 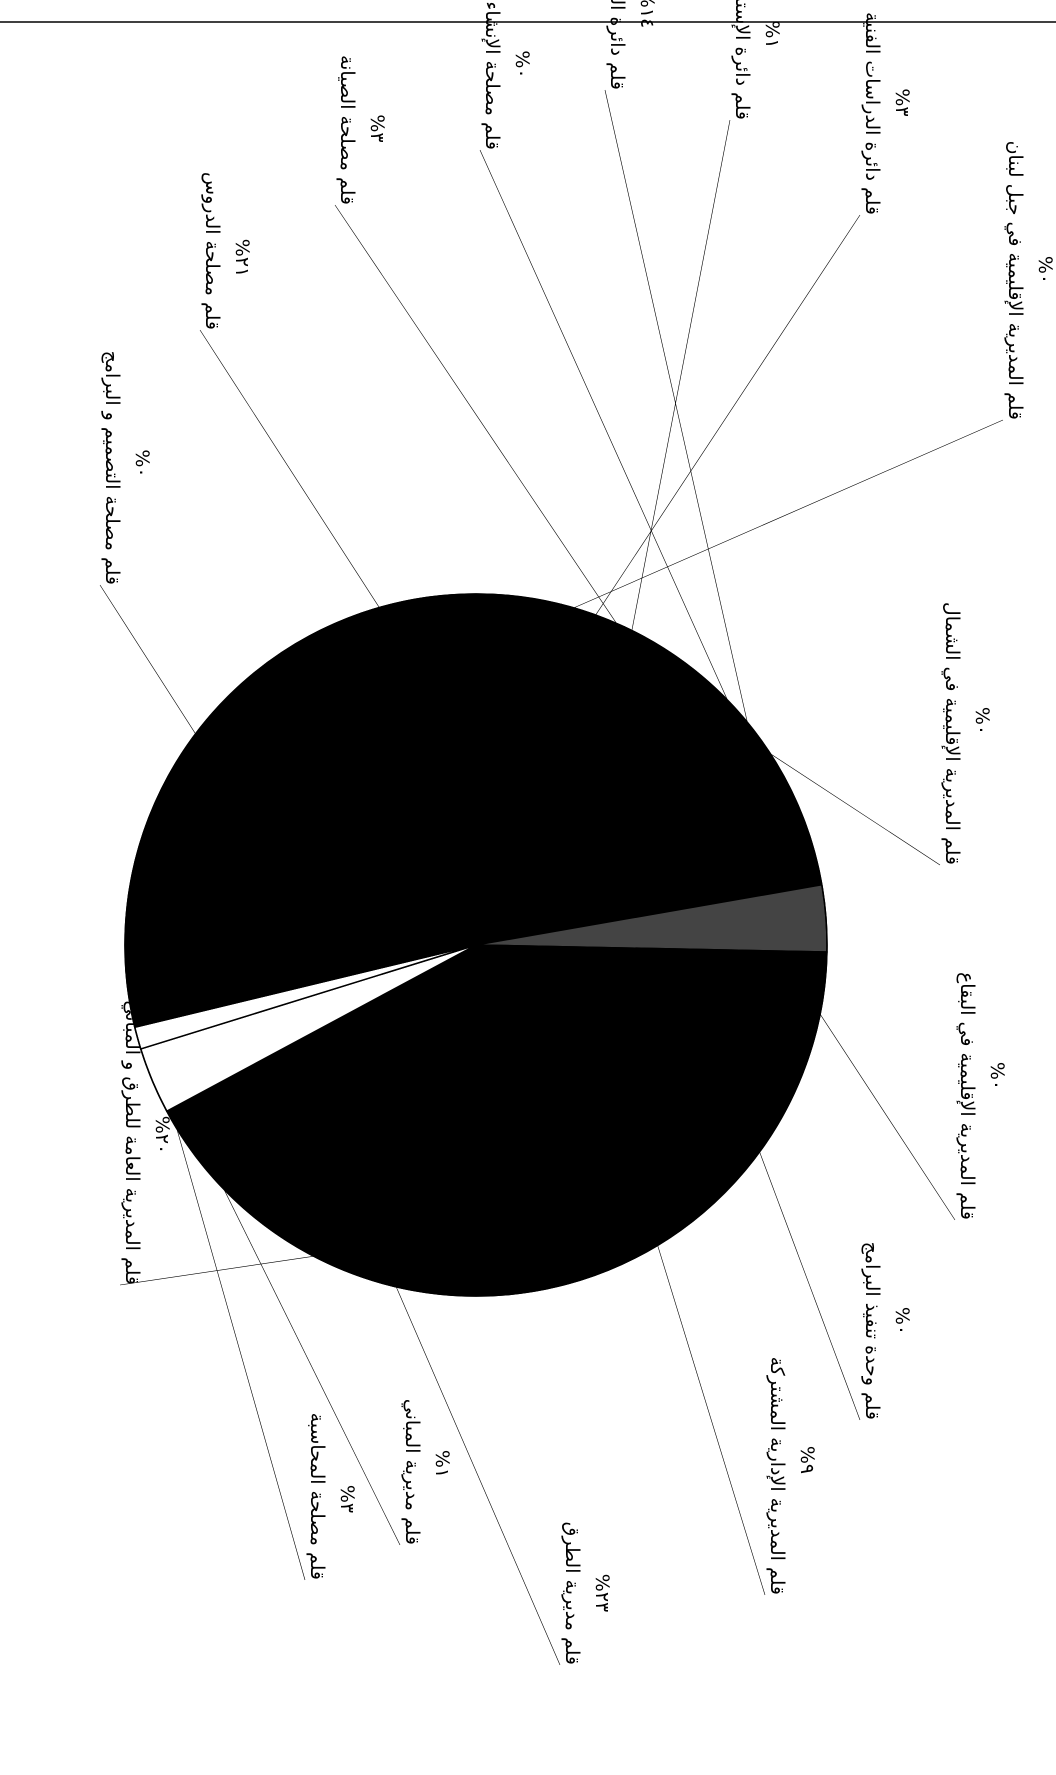 I want to click on slice-label-name: قلم المديرية العامة للطرق و المباني, so click(x=132, y=1142).